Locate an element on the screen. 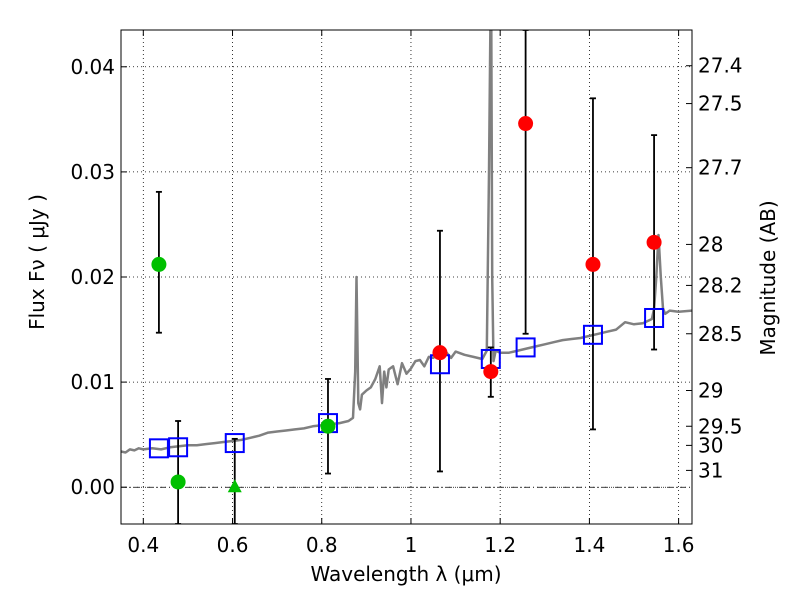  mag-tick-label: 29.5 is located at coordinates (720, 426).